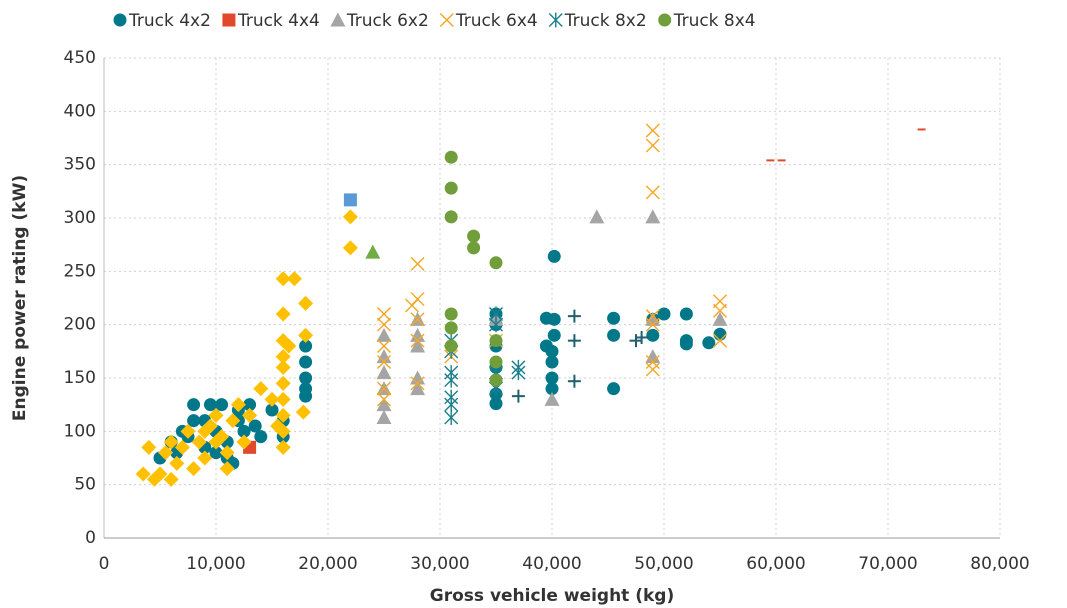 The height and width of the screenshot is (608, 1067). Describe the element at coordinates (80, 378) in the screenshot. I see `y-tick-label: 150` at that location.